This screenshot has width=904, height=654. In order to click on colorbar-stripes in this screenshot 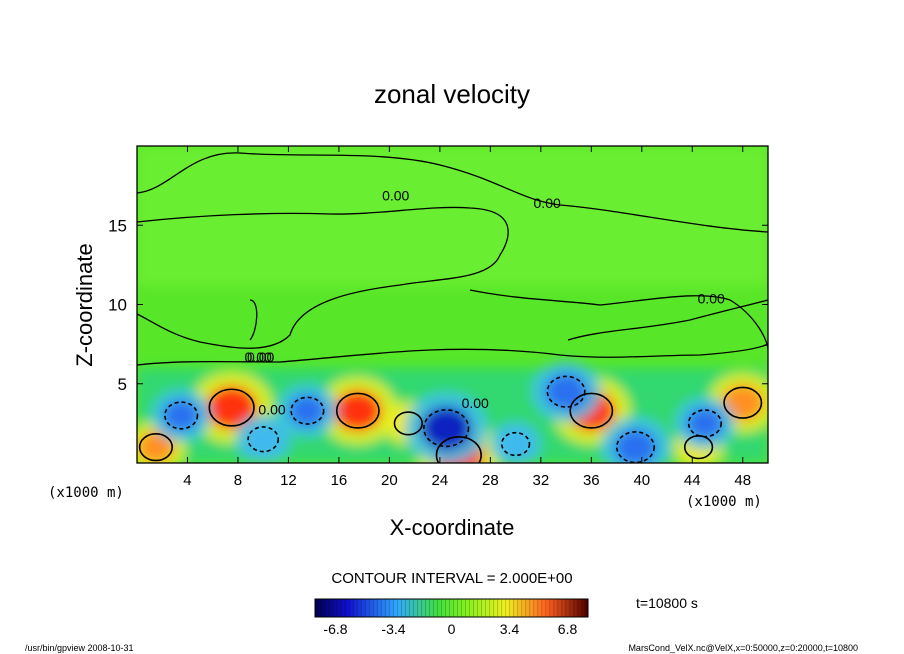, I will do `click(451, 608)`.